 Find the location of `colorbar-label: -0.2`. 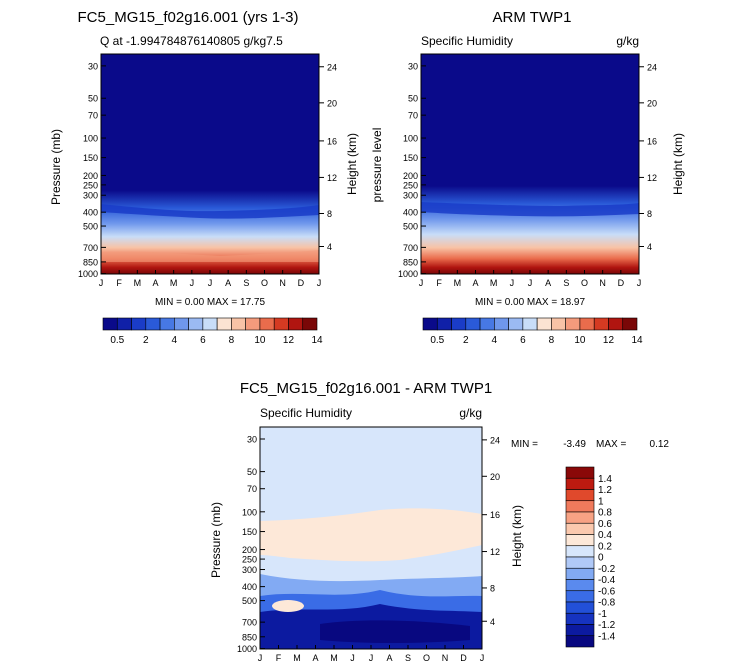

colorbar-label: -0.2 is located at coordinates (607, 569).